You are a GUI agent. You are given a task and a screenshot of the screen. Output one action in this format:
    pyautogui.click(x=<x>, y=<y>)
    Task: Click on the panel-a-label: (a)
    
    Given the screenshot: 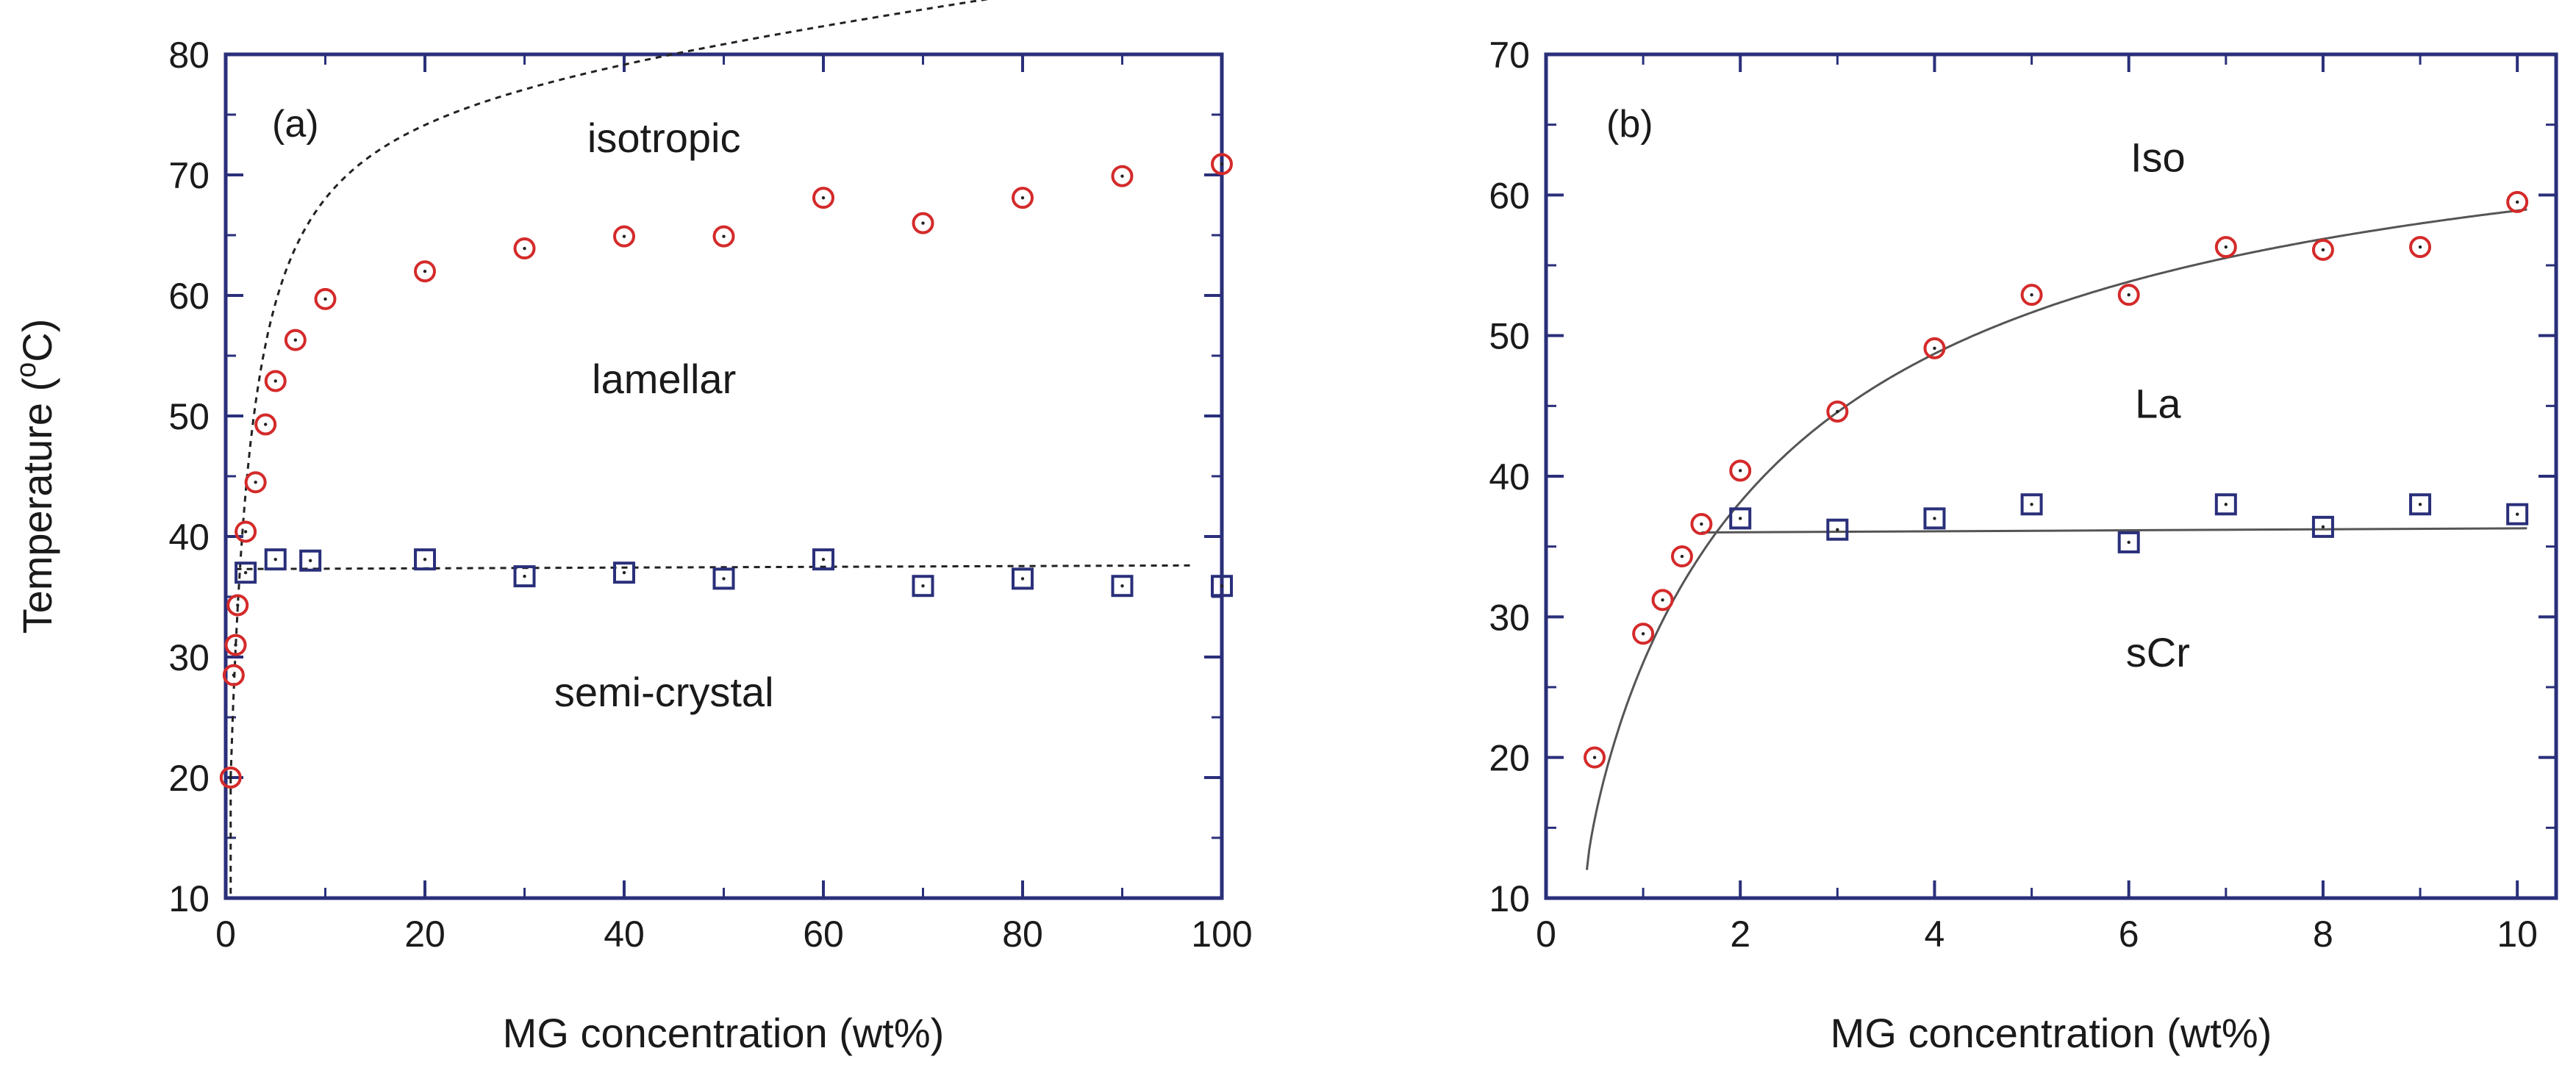 What is the action you would take?
    pyautogui.click(x=295, y=124)
    